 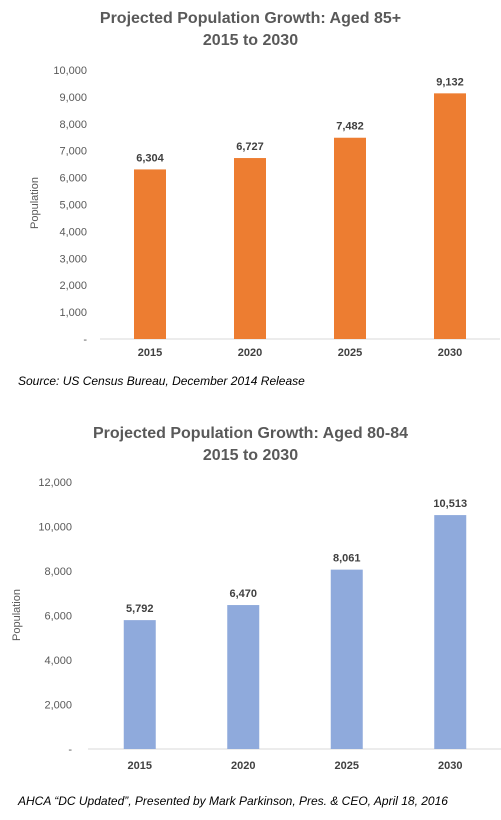 What do you see at coordinates (55, 528) in the screenshot?
I see `chart-2-y-tick-label: 10,000` at bounding box center [55, 528].